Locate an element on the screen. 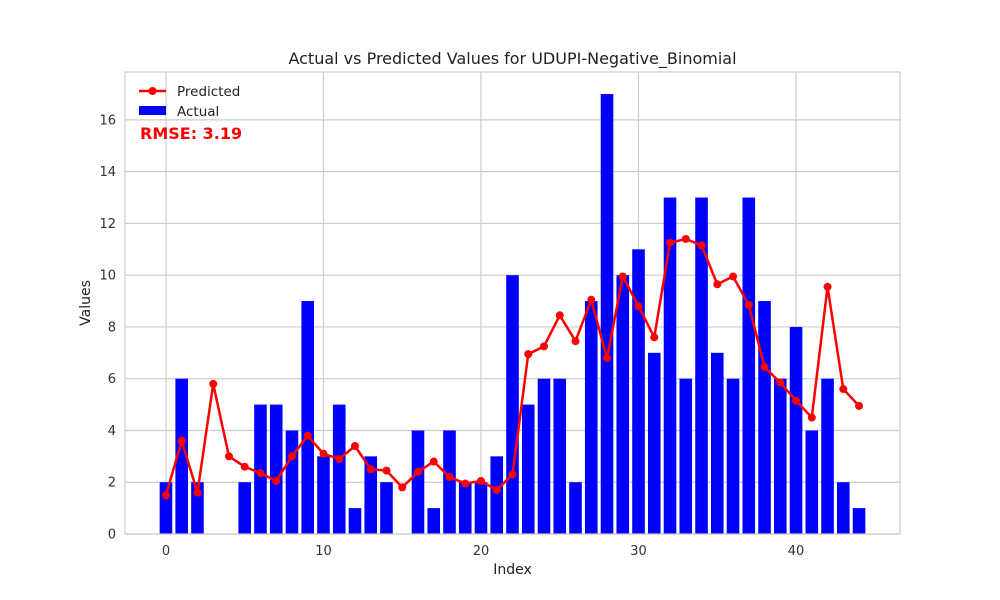 The width and height of the screenshot is (1000, 600). y-axis-label: Values is located at coordinates (86, 303).